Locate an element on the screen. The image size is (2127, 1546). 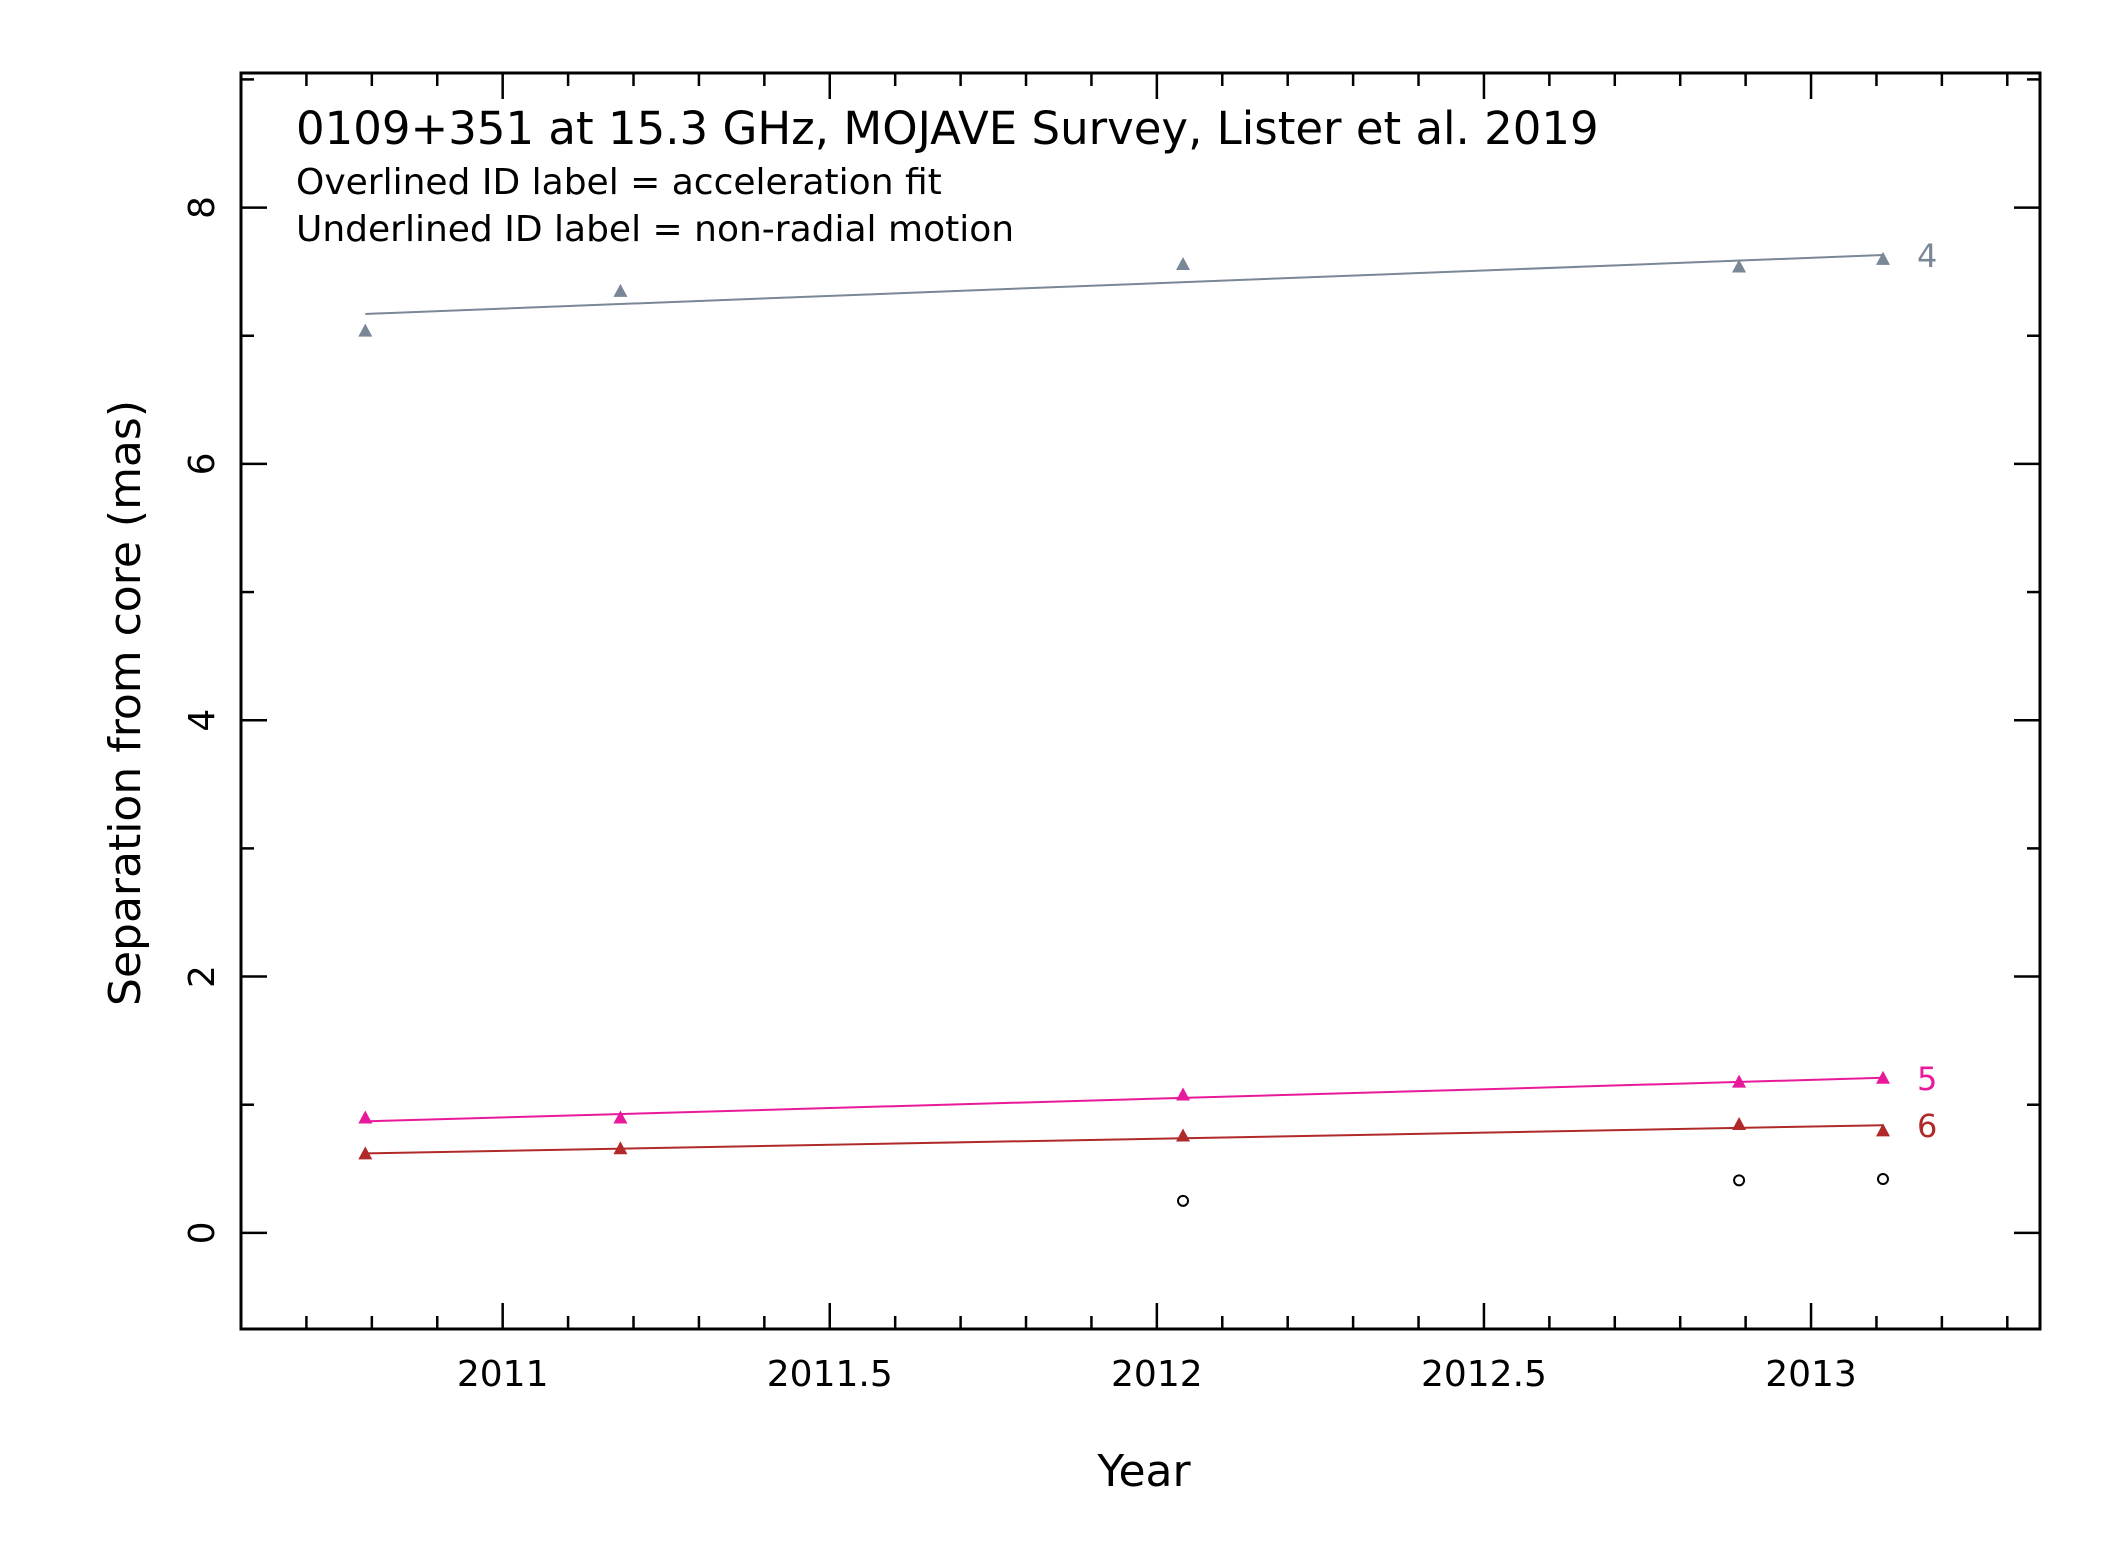
series-label: 6 is located at coordinates (1927, 1126).